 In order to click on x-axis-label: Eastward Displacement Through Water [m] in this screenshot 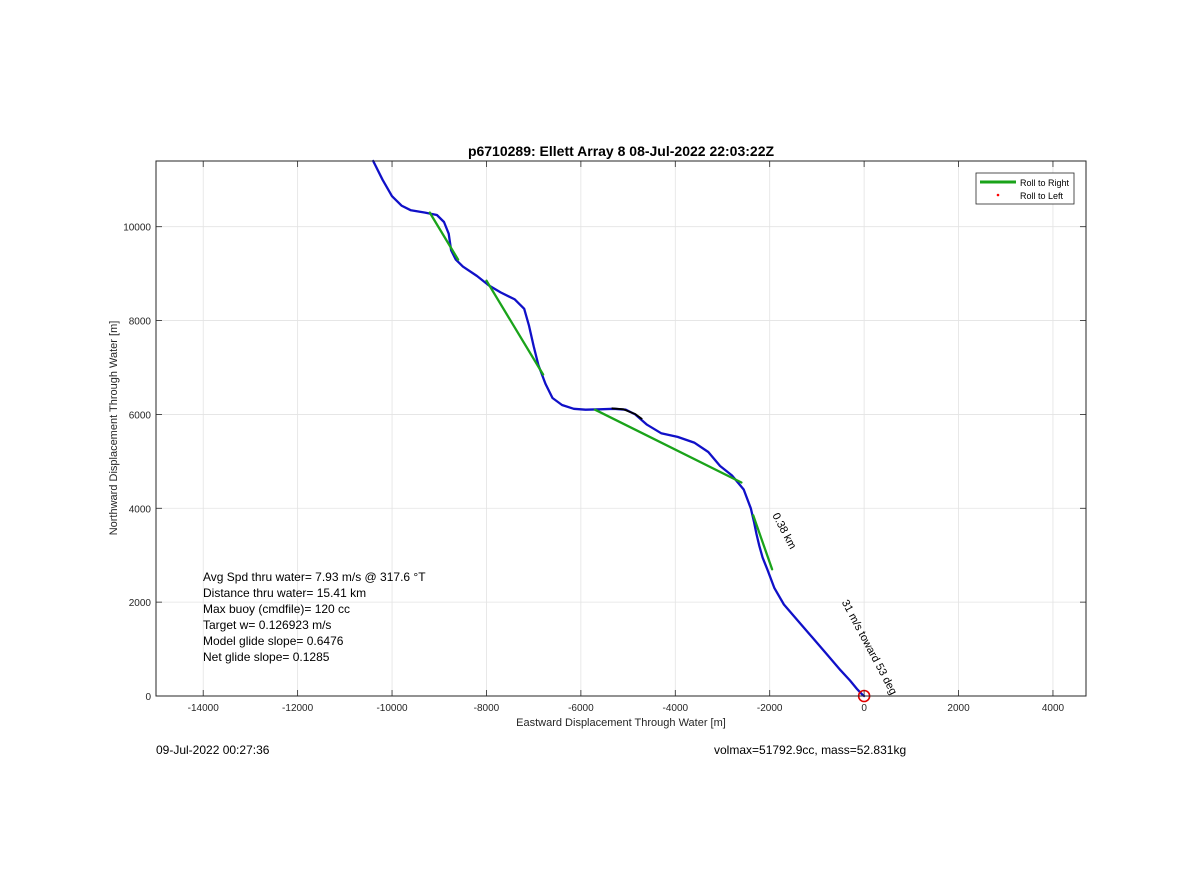, I will do `click(621, 723)`.